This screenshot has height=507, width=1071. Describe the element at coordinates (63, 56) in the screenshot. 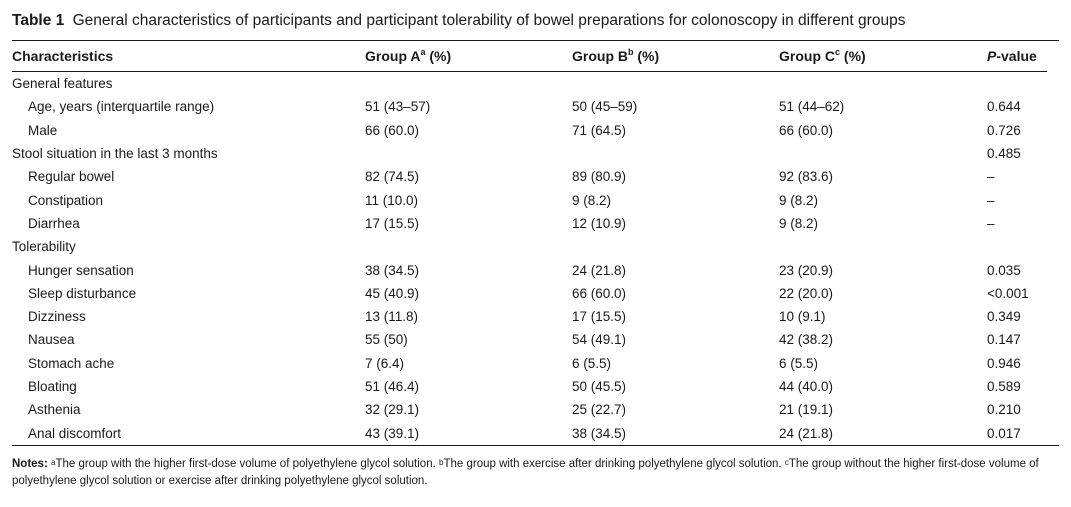

I see `header-characteristics: Characteristics` at that location.